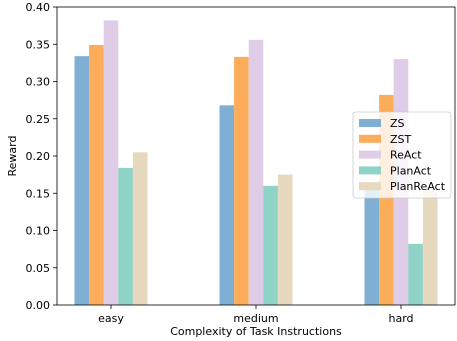 The width and height of the screenshot is (457, 341). I want to click on y-tick-label: 0.35, so click(38, 44).